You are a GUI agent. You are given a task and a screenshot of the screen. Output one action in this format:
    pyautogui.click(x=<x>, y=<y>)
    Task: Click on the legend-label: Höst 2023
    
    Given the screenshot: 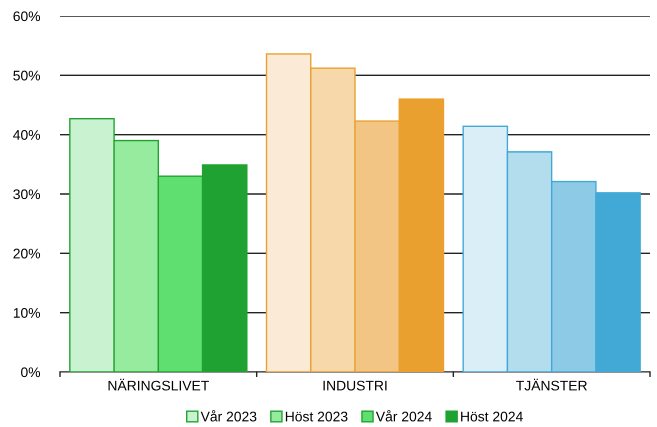 What is the action you would take?
    pyautogui.click(x=317, y=417)
    